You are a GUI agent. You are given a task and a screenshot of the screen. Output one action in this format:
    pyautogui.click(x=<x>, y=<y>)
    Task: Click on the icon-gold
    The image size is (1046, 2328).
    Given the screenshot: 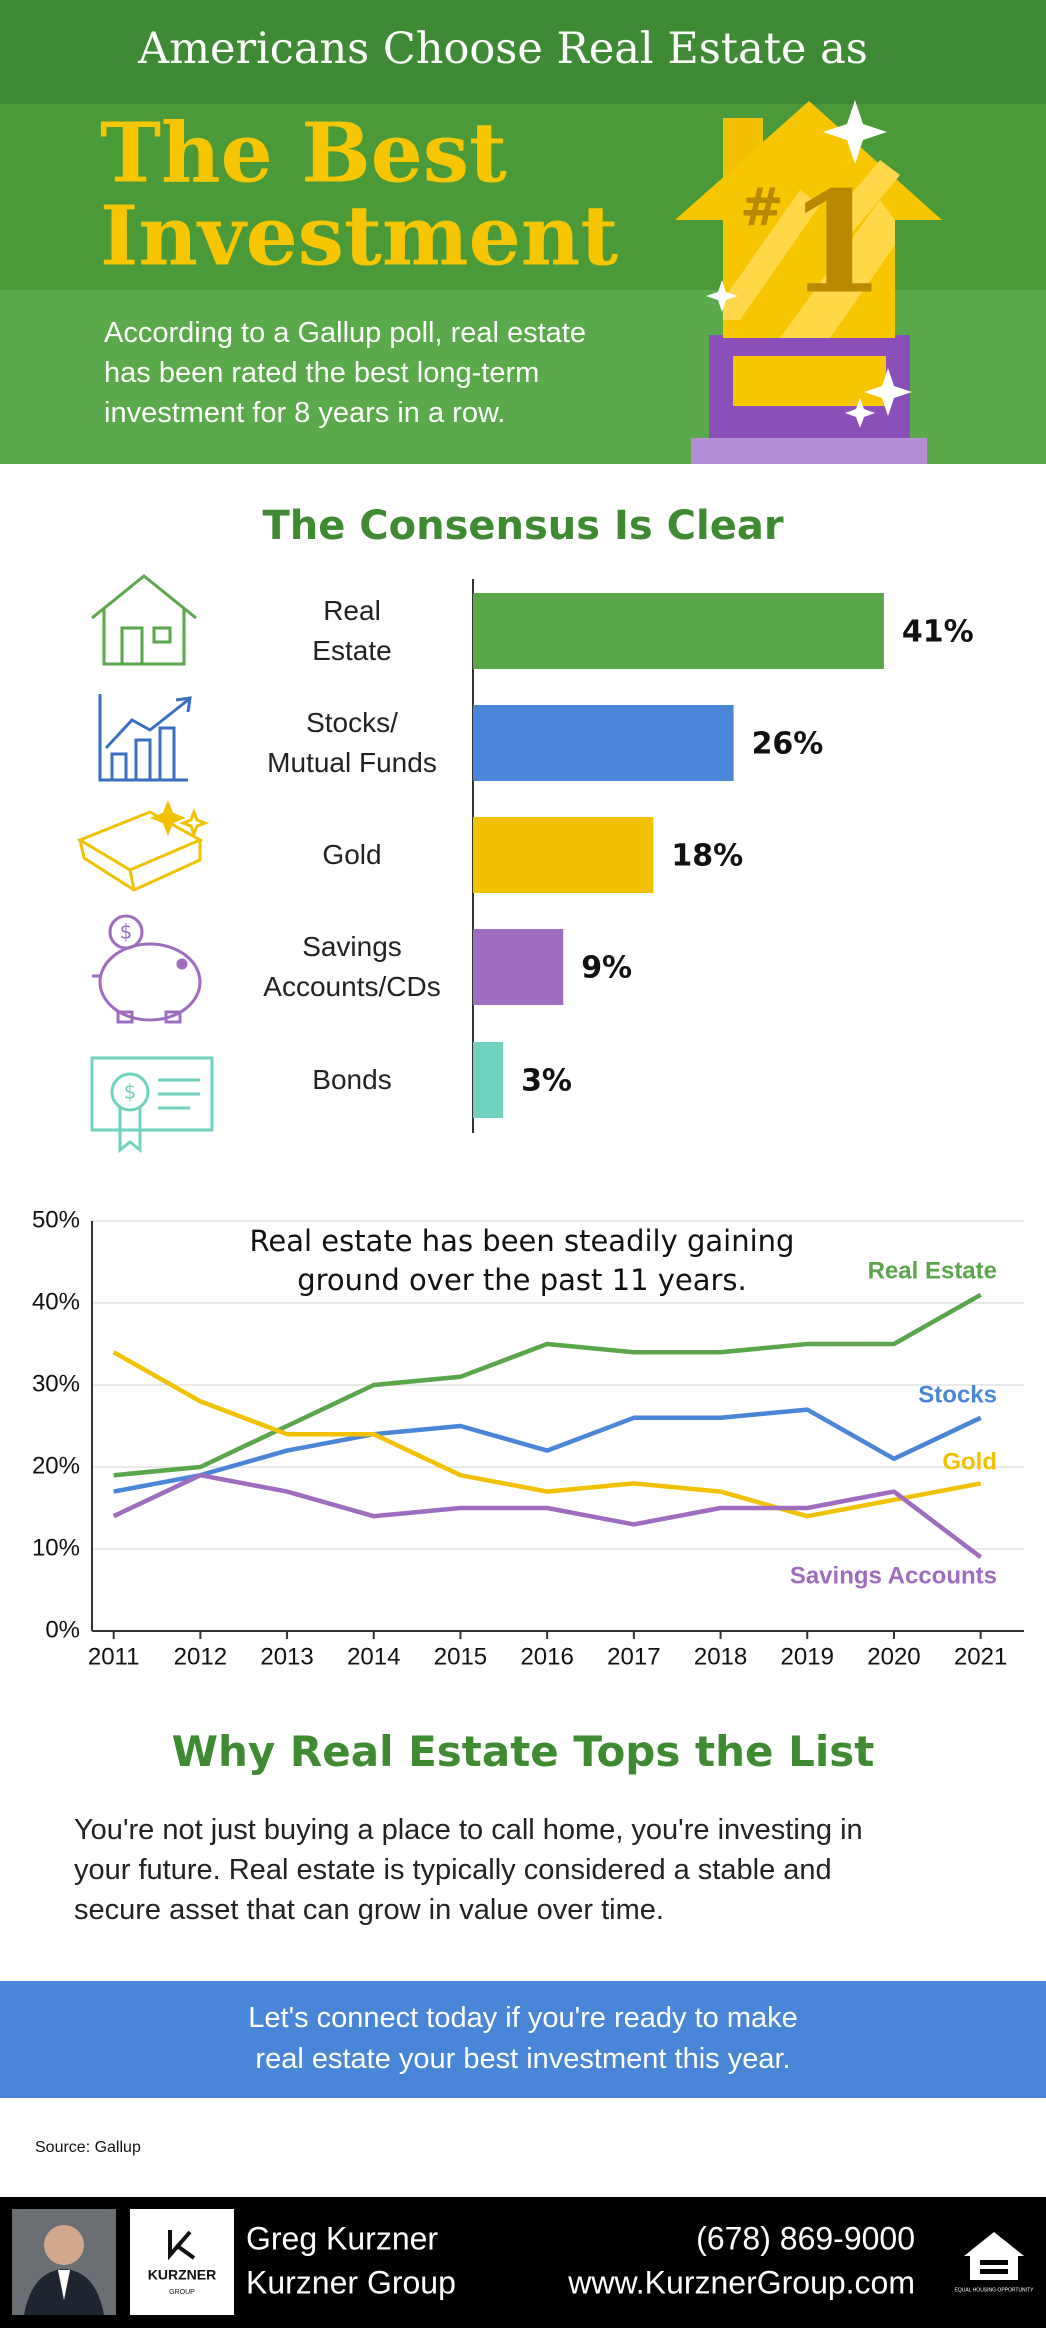 What is the action you would take?
    pyautogui.click(x=143, y=845)
    